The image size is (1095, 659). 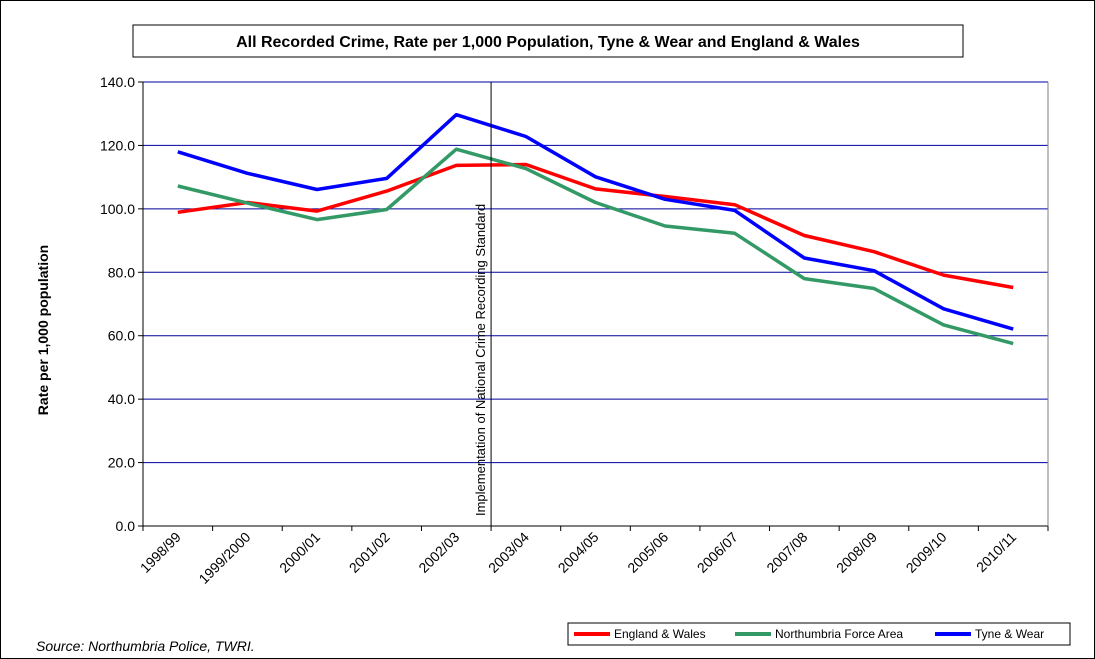 What do you see at coordinates (660, 634) in the screenshot?
I see `legend-label: England & Wales` at bounding box center [660, 634].